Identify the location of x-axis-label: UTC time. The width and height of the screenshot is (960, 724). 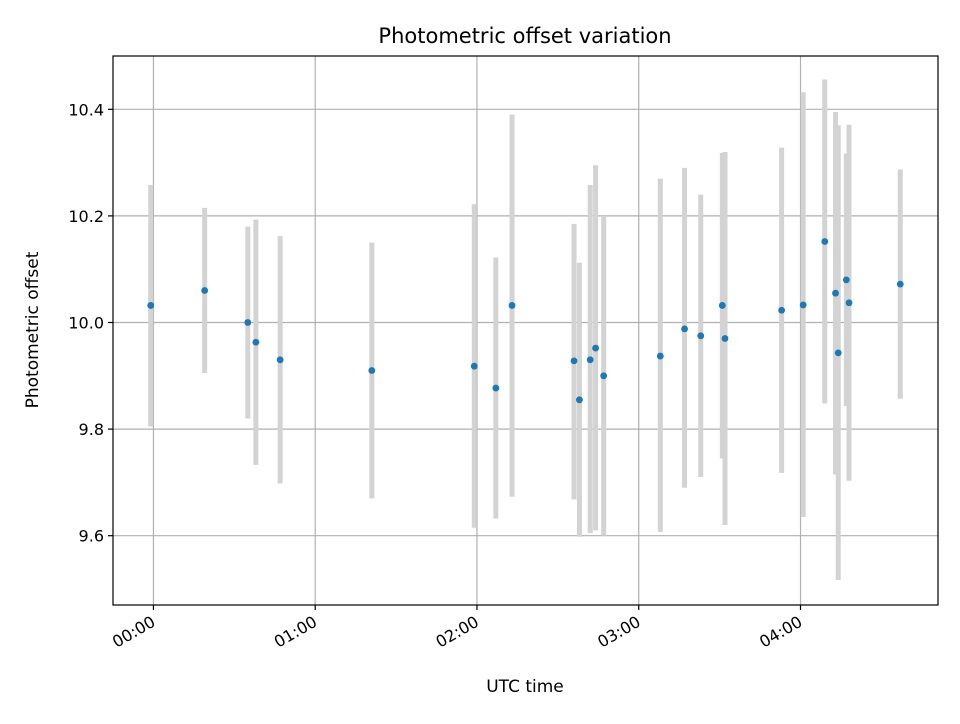
(525, 687).